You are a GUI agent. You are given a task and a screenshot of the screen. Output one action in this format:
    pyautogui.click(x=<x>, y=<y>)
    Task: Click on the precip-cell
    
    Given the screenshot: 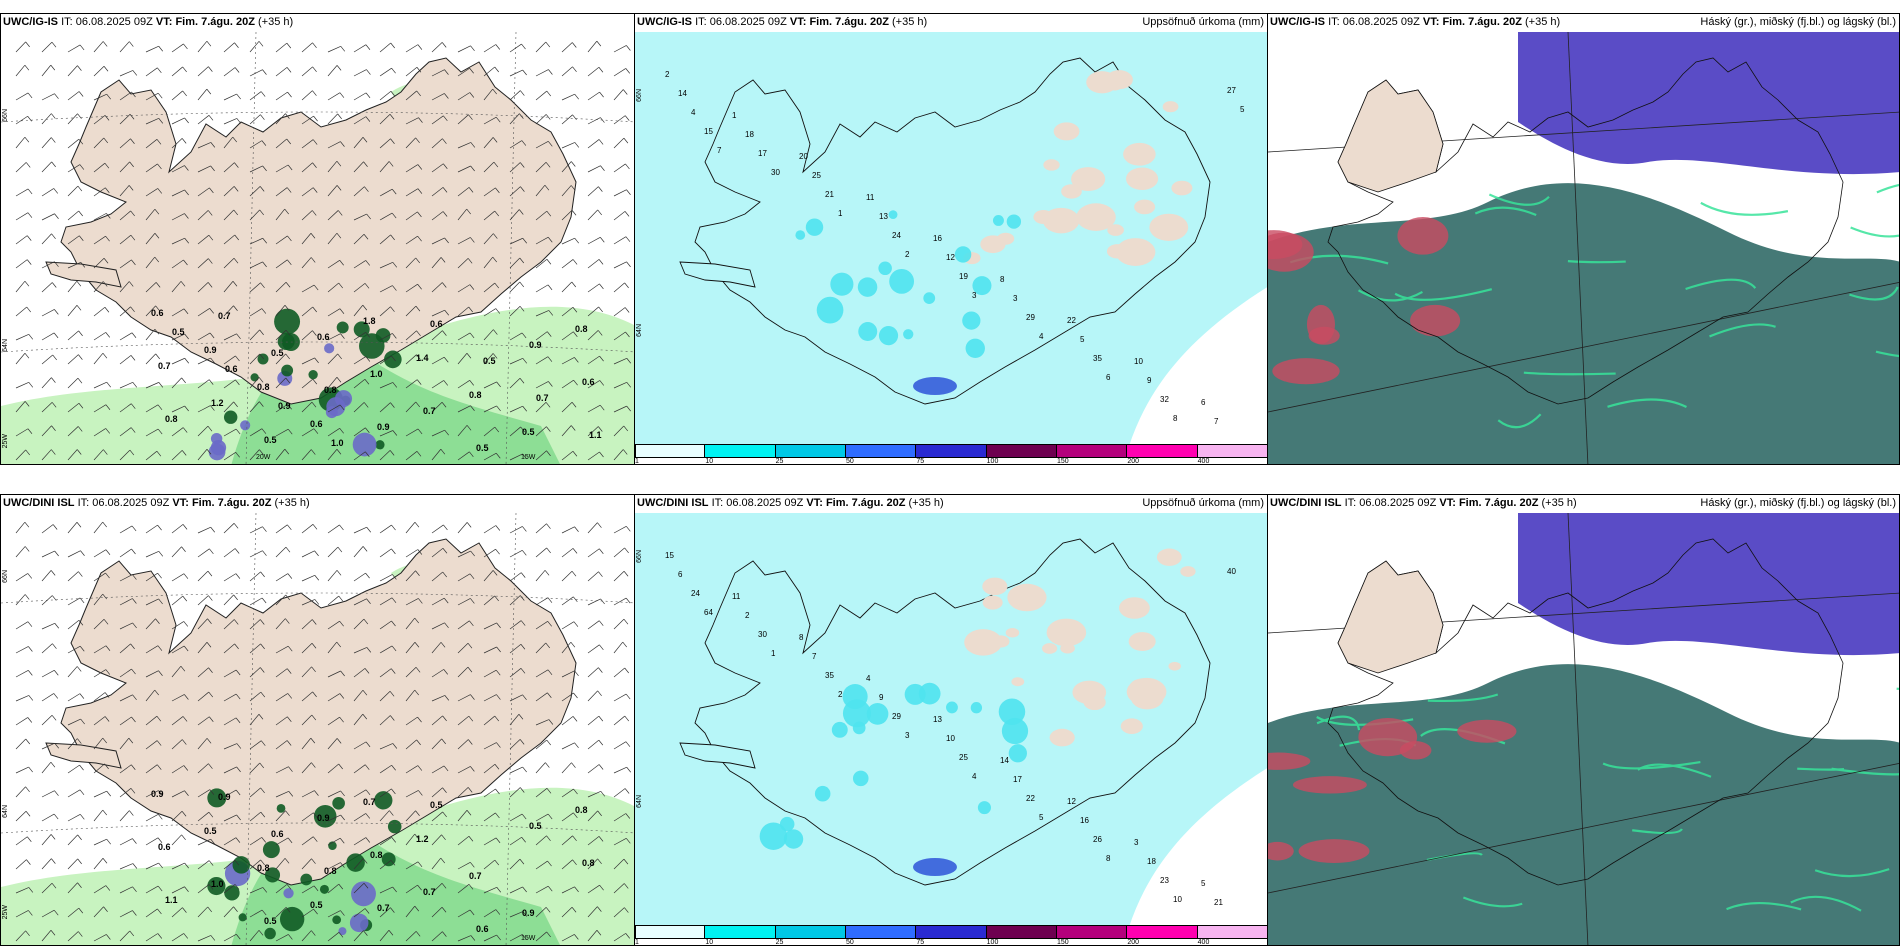 What is the action you would take?
    pyautogui.click(x=372, y=346)
    